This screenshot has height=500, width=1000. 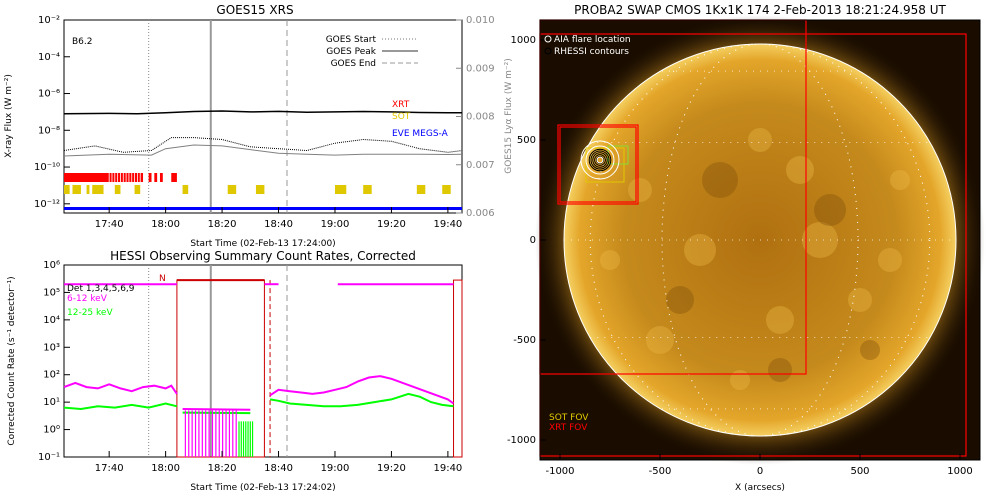 What do you see at coordinates (101, 289) in the screenshot?
I see `hessi-det-label: Det 1,3,4,5,6,9` at bounding box center [101, 289].